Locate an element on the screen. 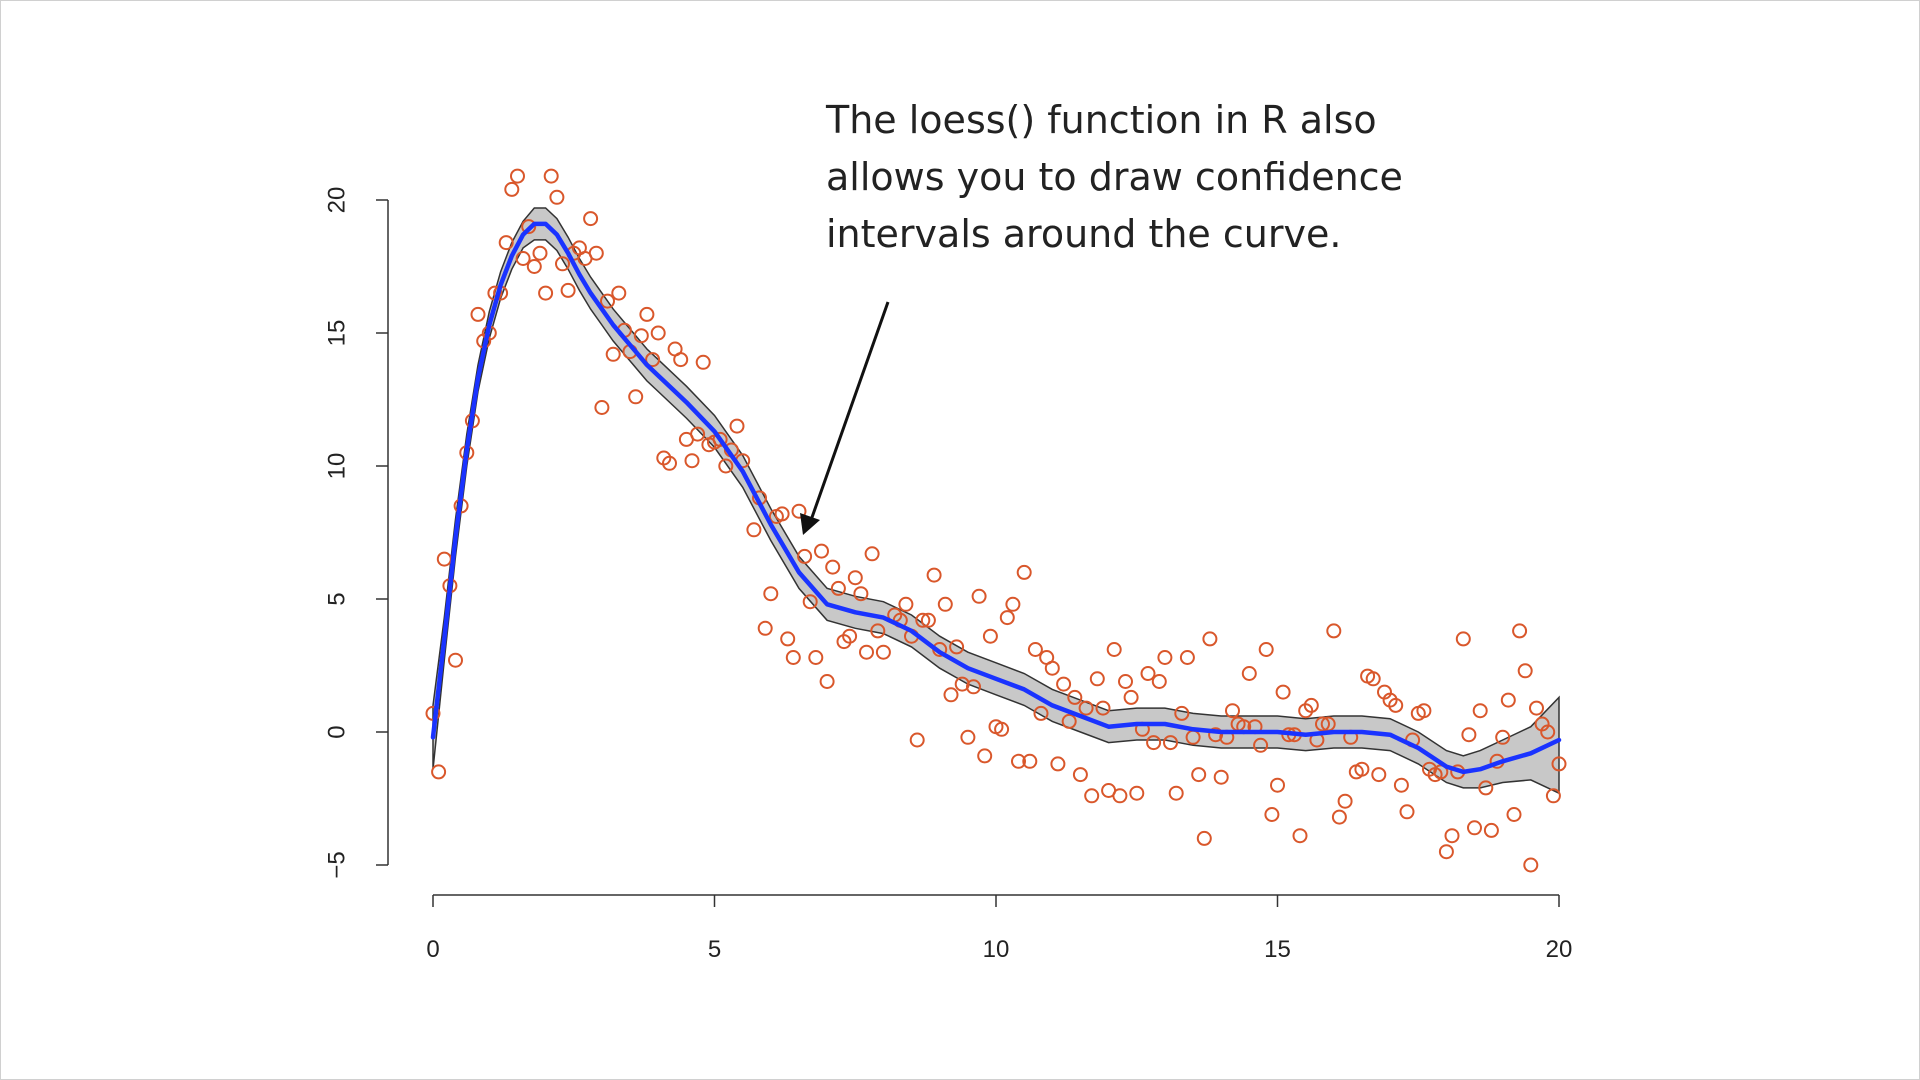 Image resolution: width=1920 pixels, height=1080 pixels. x-tick-label: 5 is located at coordinates (714, 949).